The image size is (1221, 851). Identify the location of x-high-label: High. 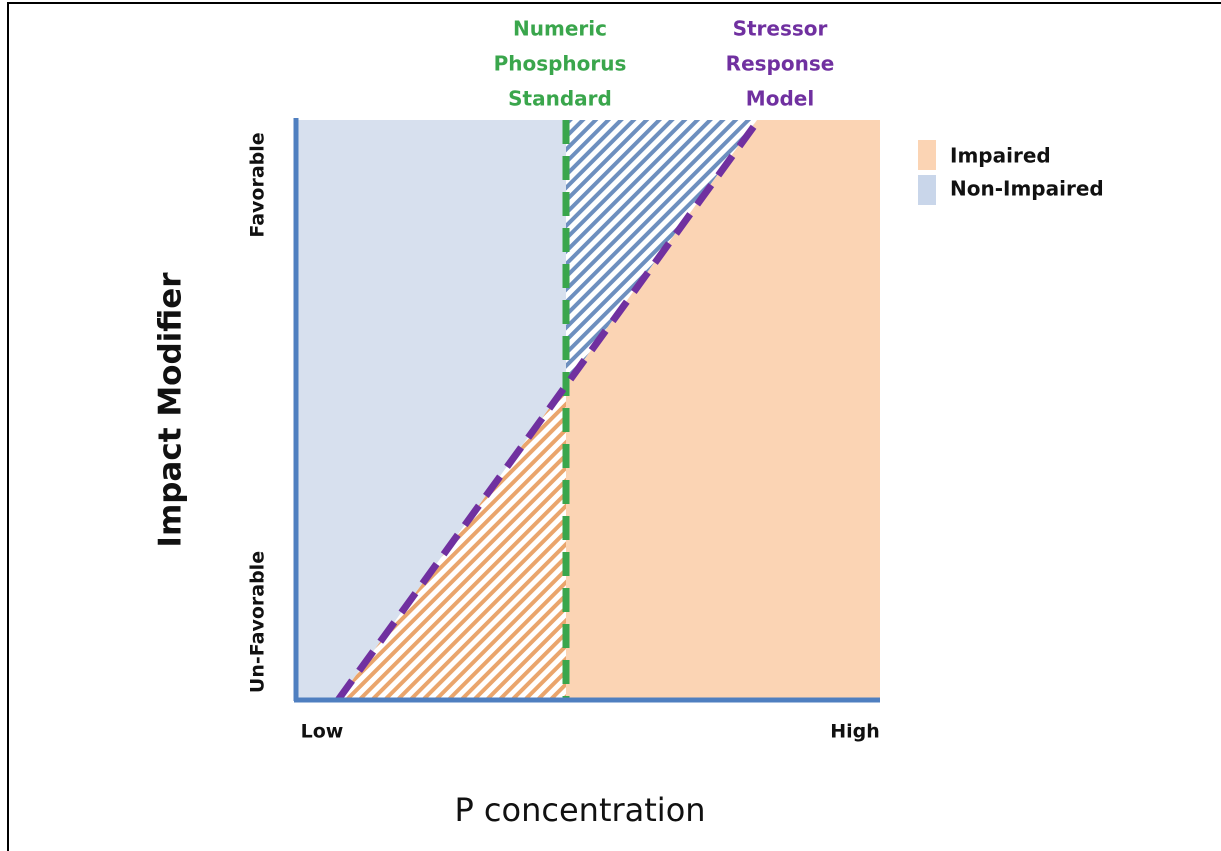
(855, 732).